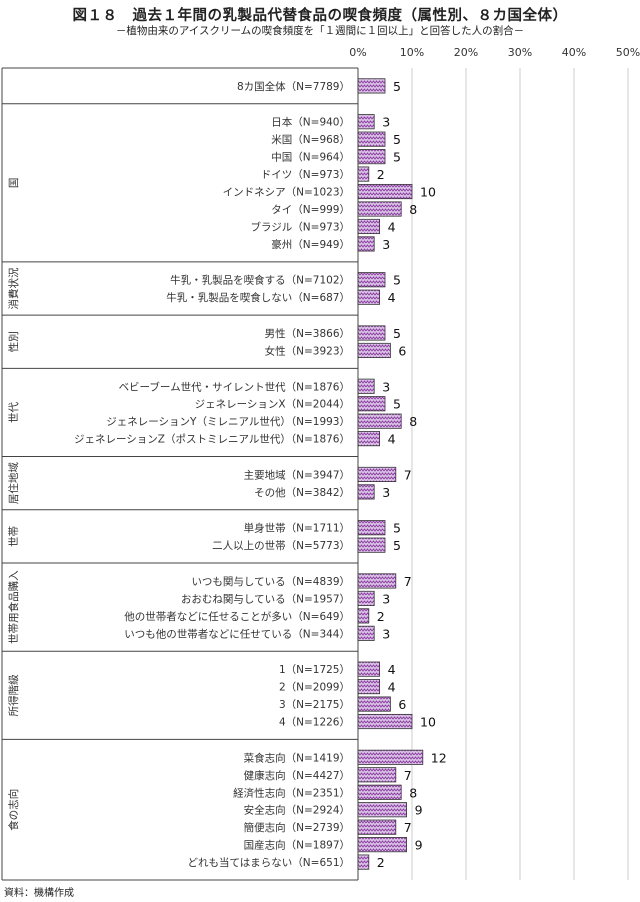 This screenshot has height=902, width=640. I want to click on category-label: 8カ国全体（N=7789）, so click(293, 86).